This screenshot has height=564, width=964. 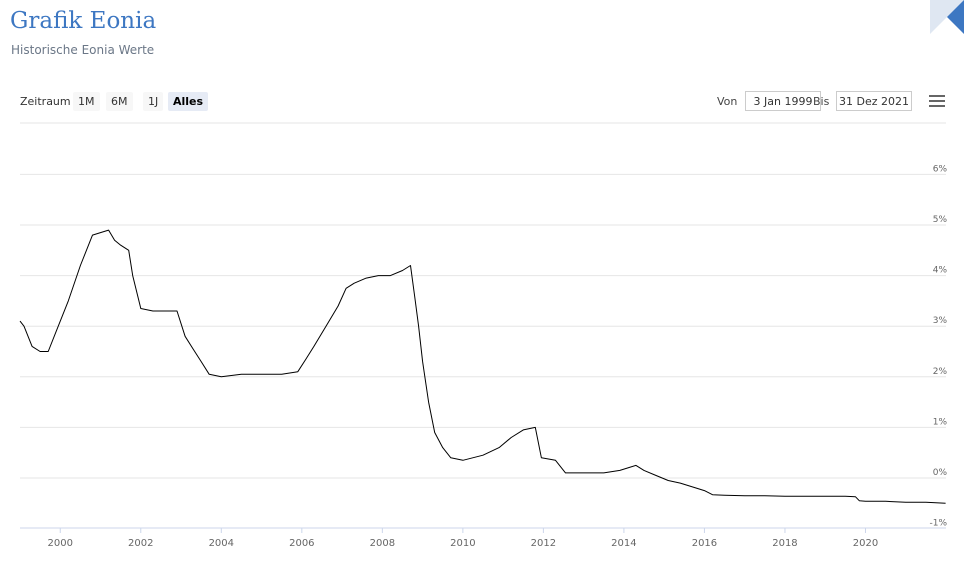 I want to click on range-button-alles: Alles, so click(x=188, y=101).